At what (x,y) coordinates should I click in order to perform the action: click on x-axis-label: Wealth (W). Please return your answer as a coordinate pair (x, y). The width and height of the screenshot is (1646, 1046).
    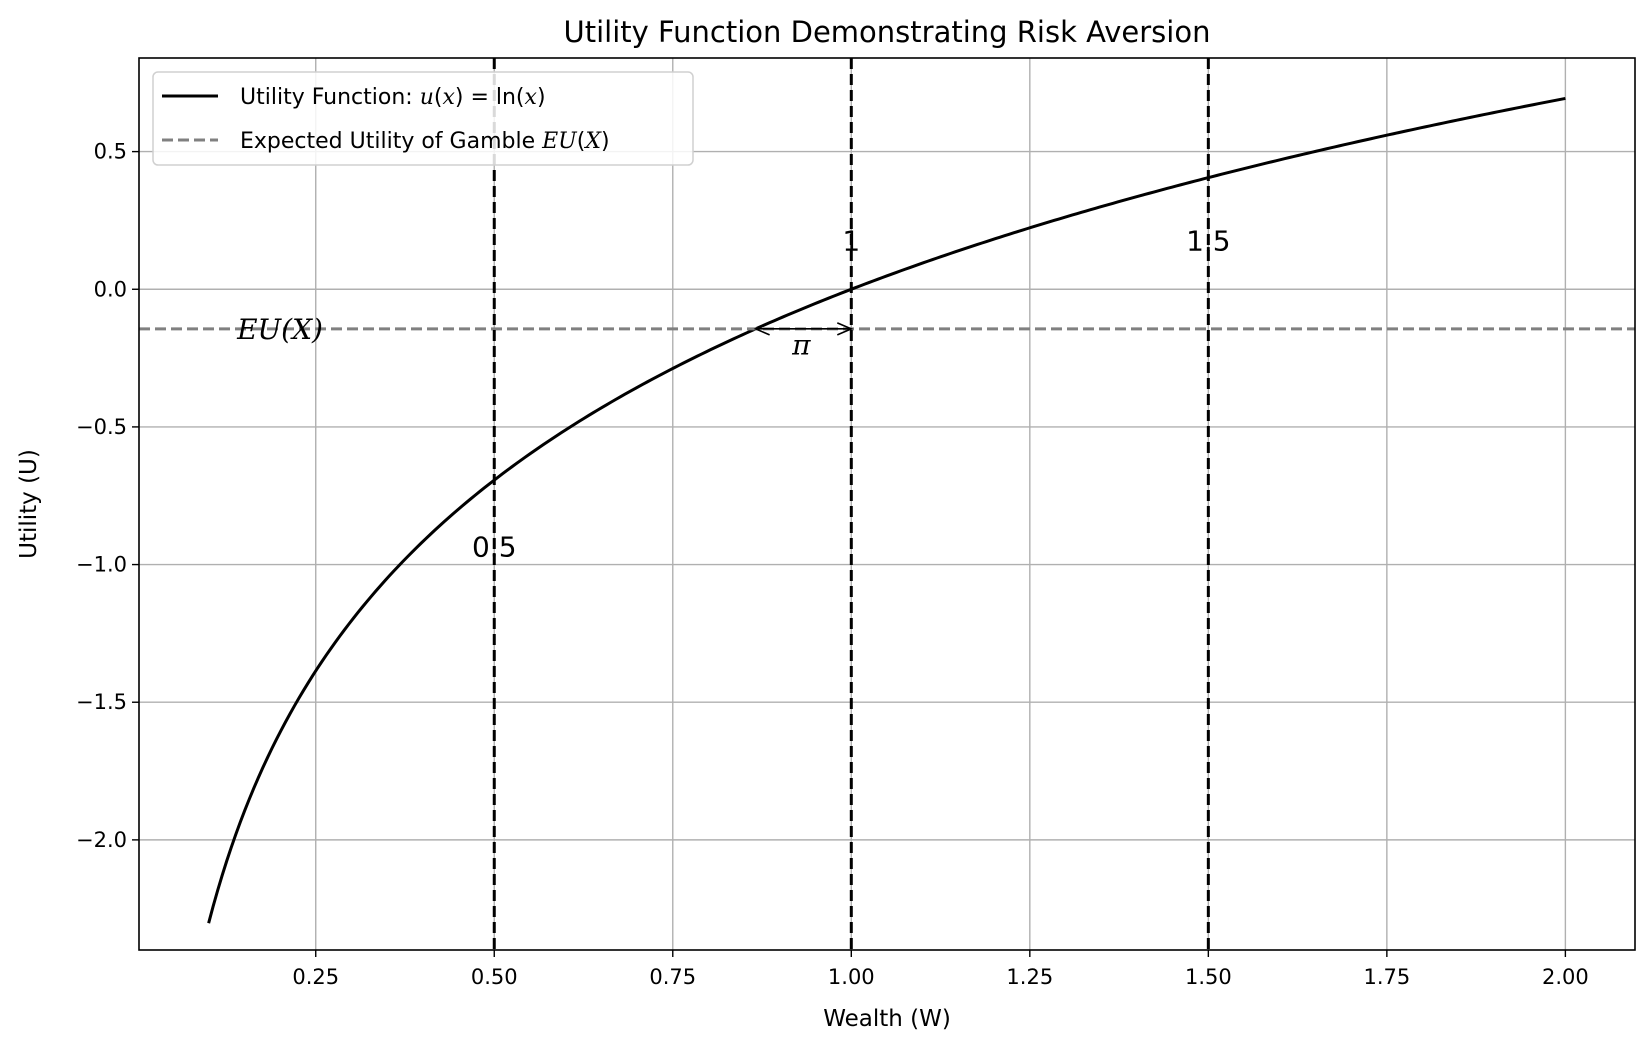
    Looking at the image, I should click on (887, 1019).